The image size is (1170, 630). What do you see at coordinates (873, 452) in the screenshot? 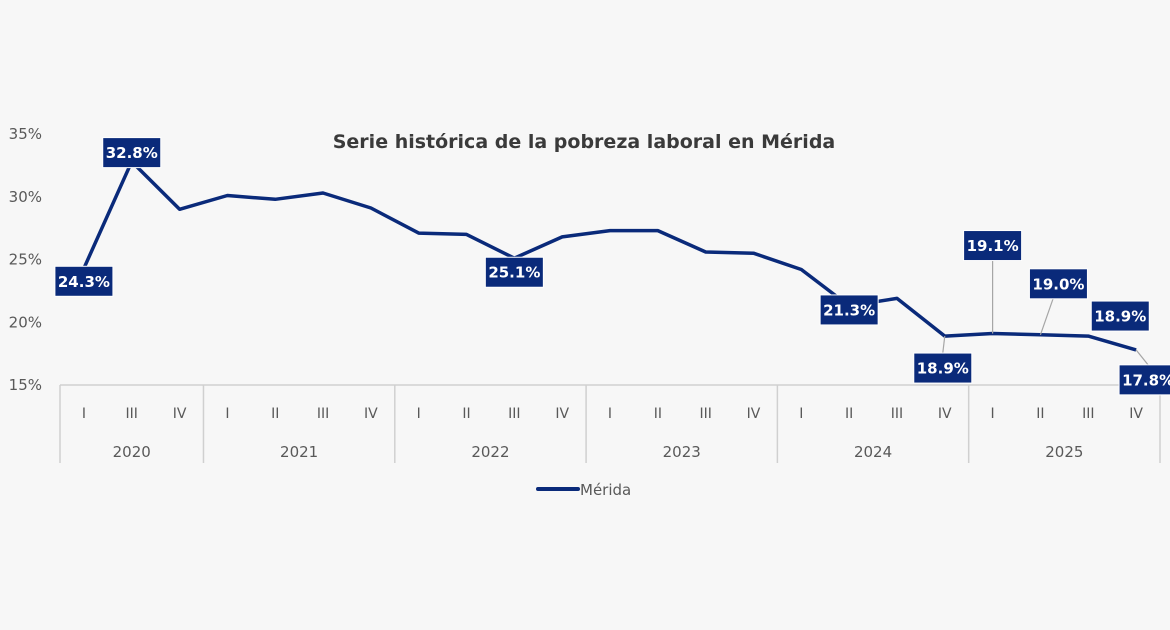
I see `year-tick-label: 2024` at bounding box center [873, 452].